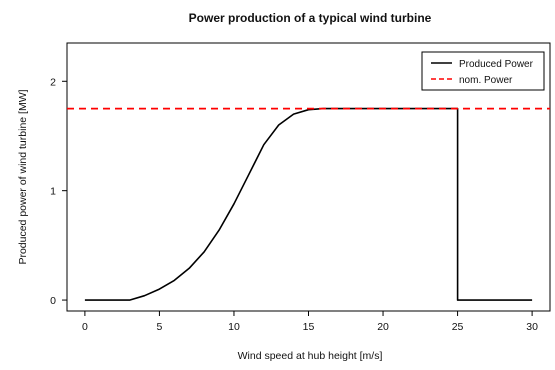 The image size is (555, 370). What do you see at coordinates (309, 327) in the screenshot?
I see `x-tick-label: 15` at bounding box center [309, 327].